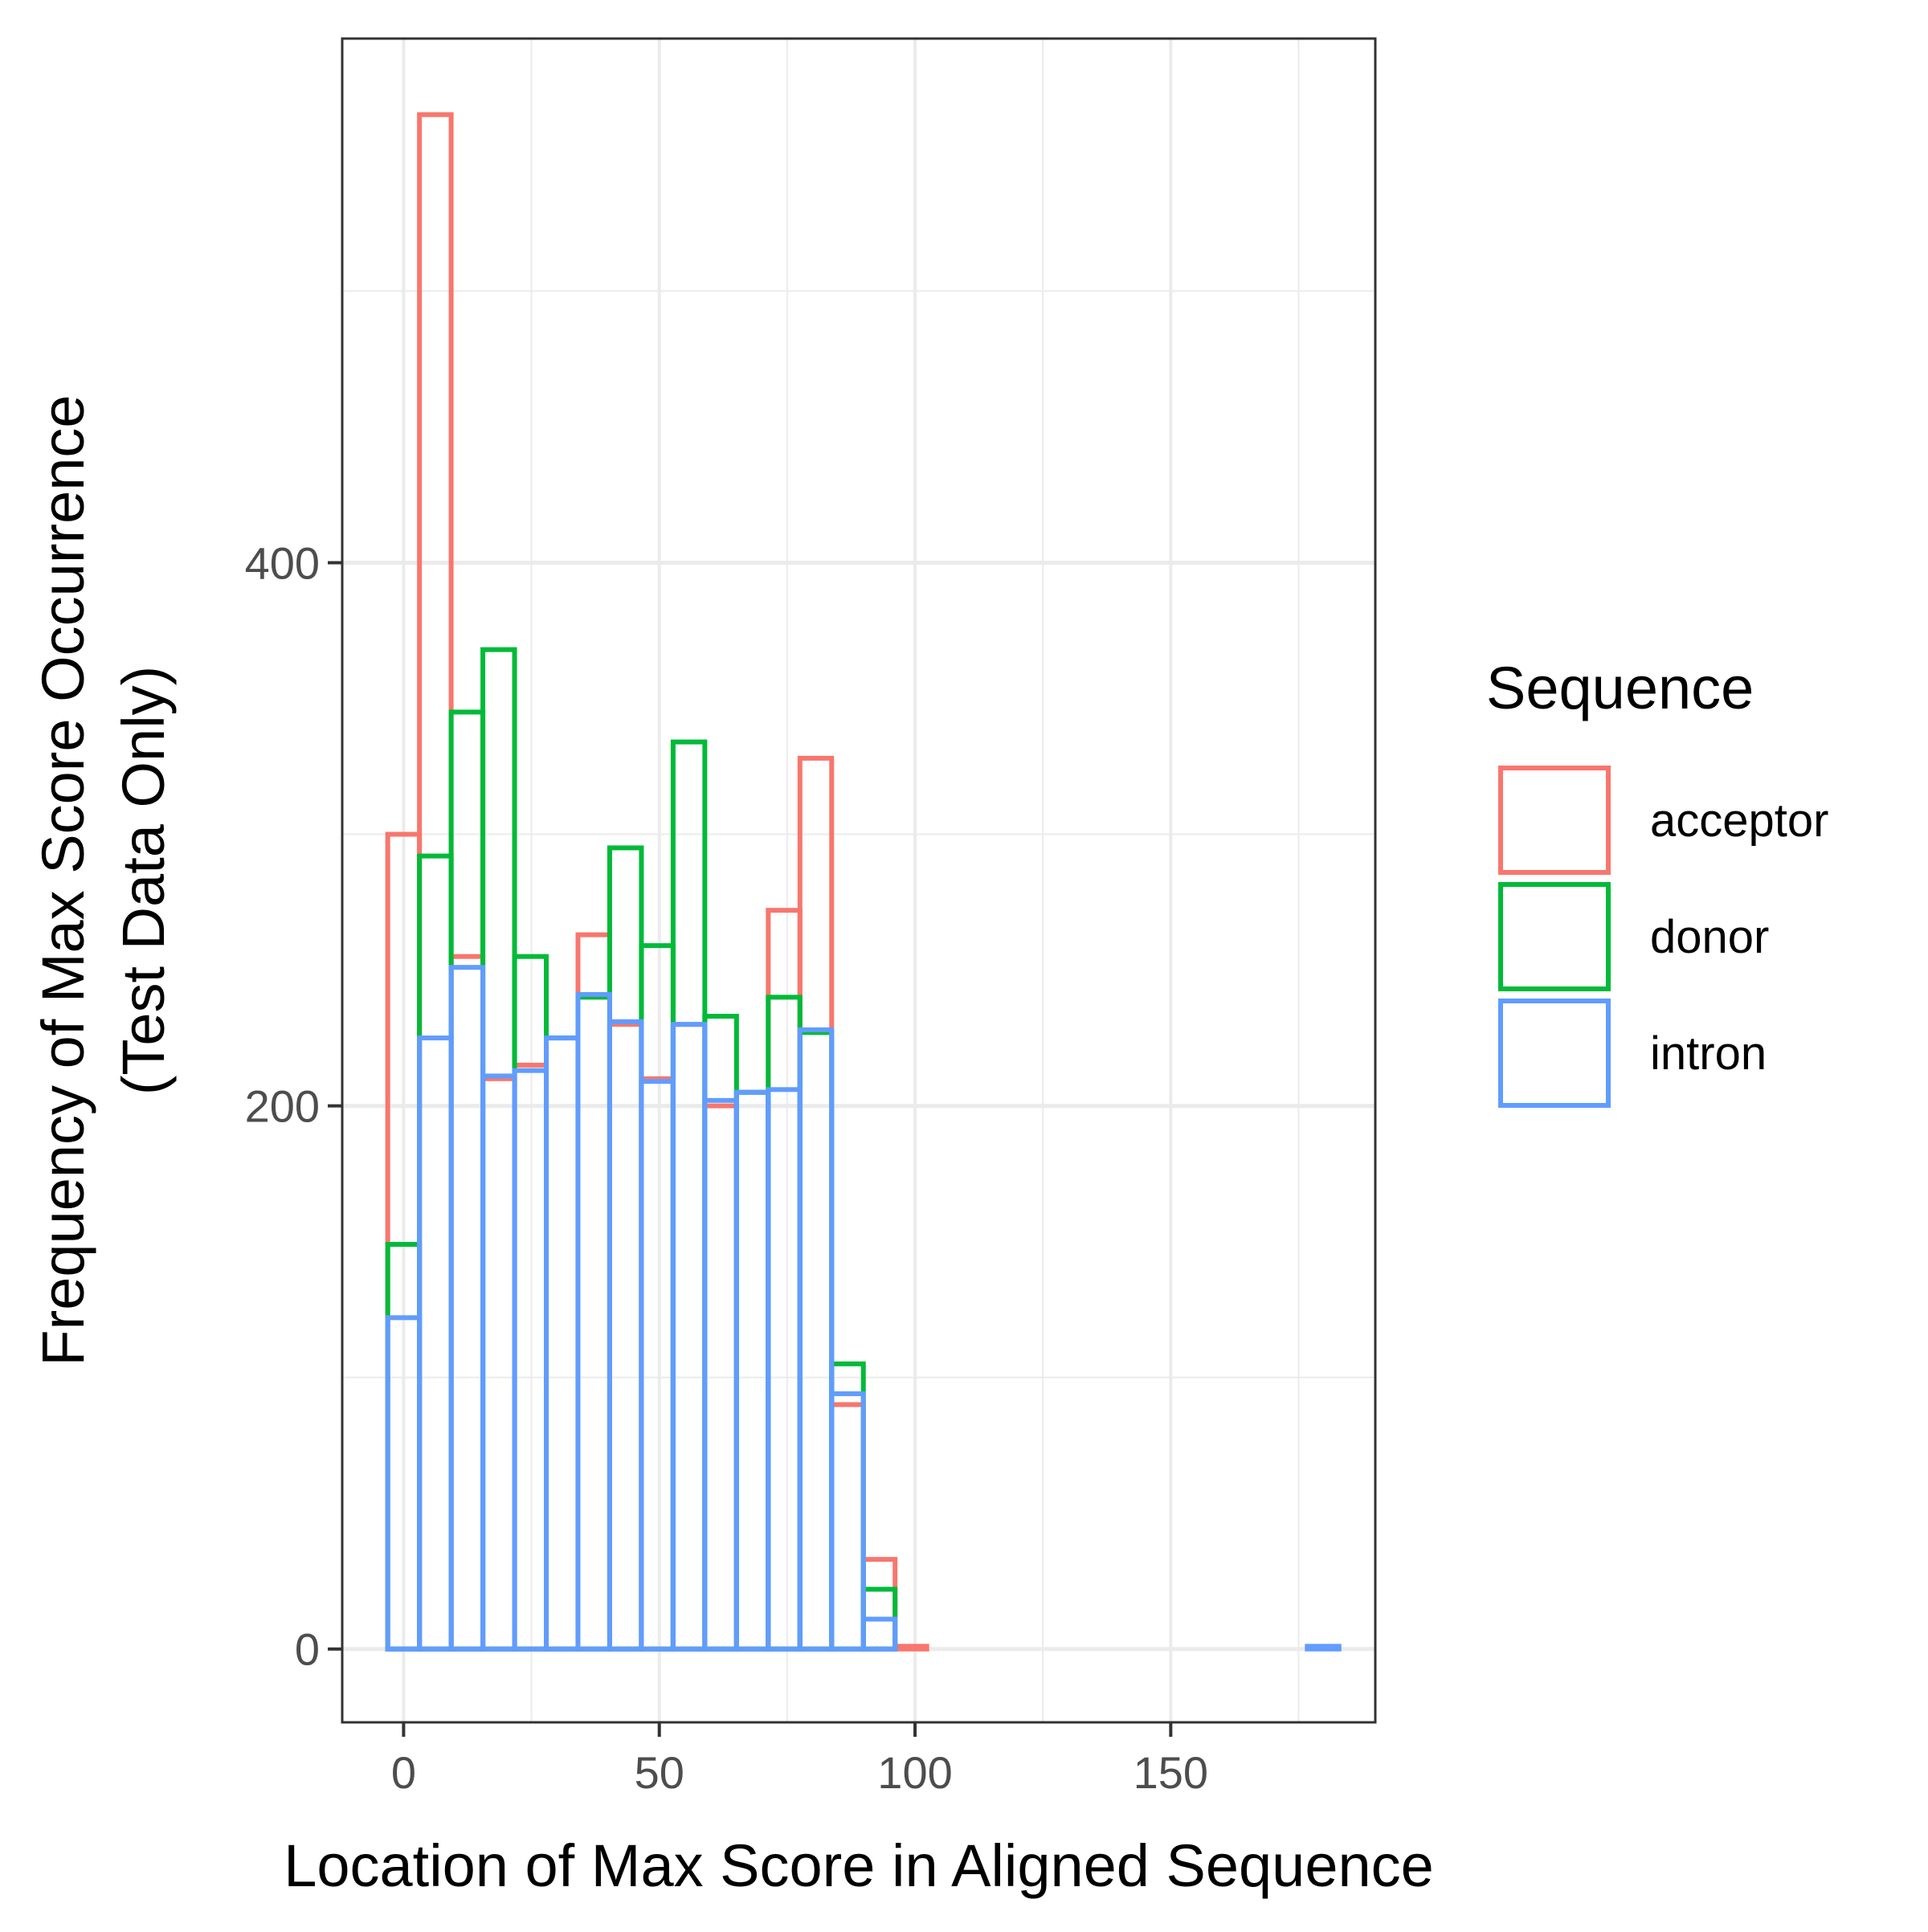  I want to click on legend-item-acceptor: acceptor, so click(1663, 820).